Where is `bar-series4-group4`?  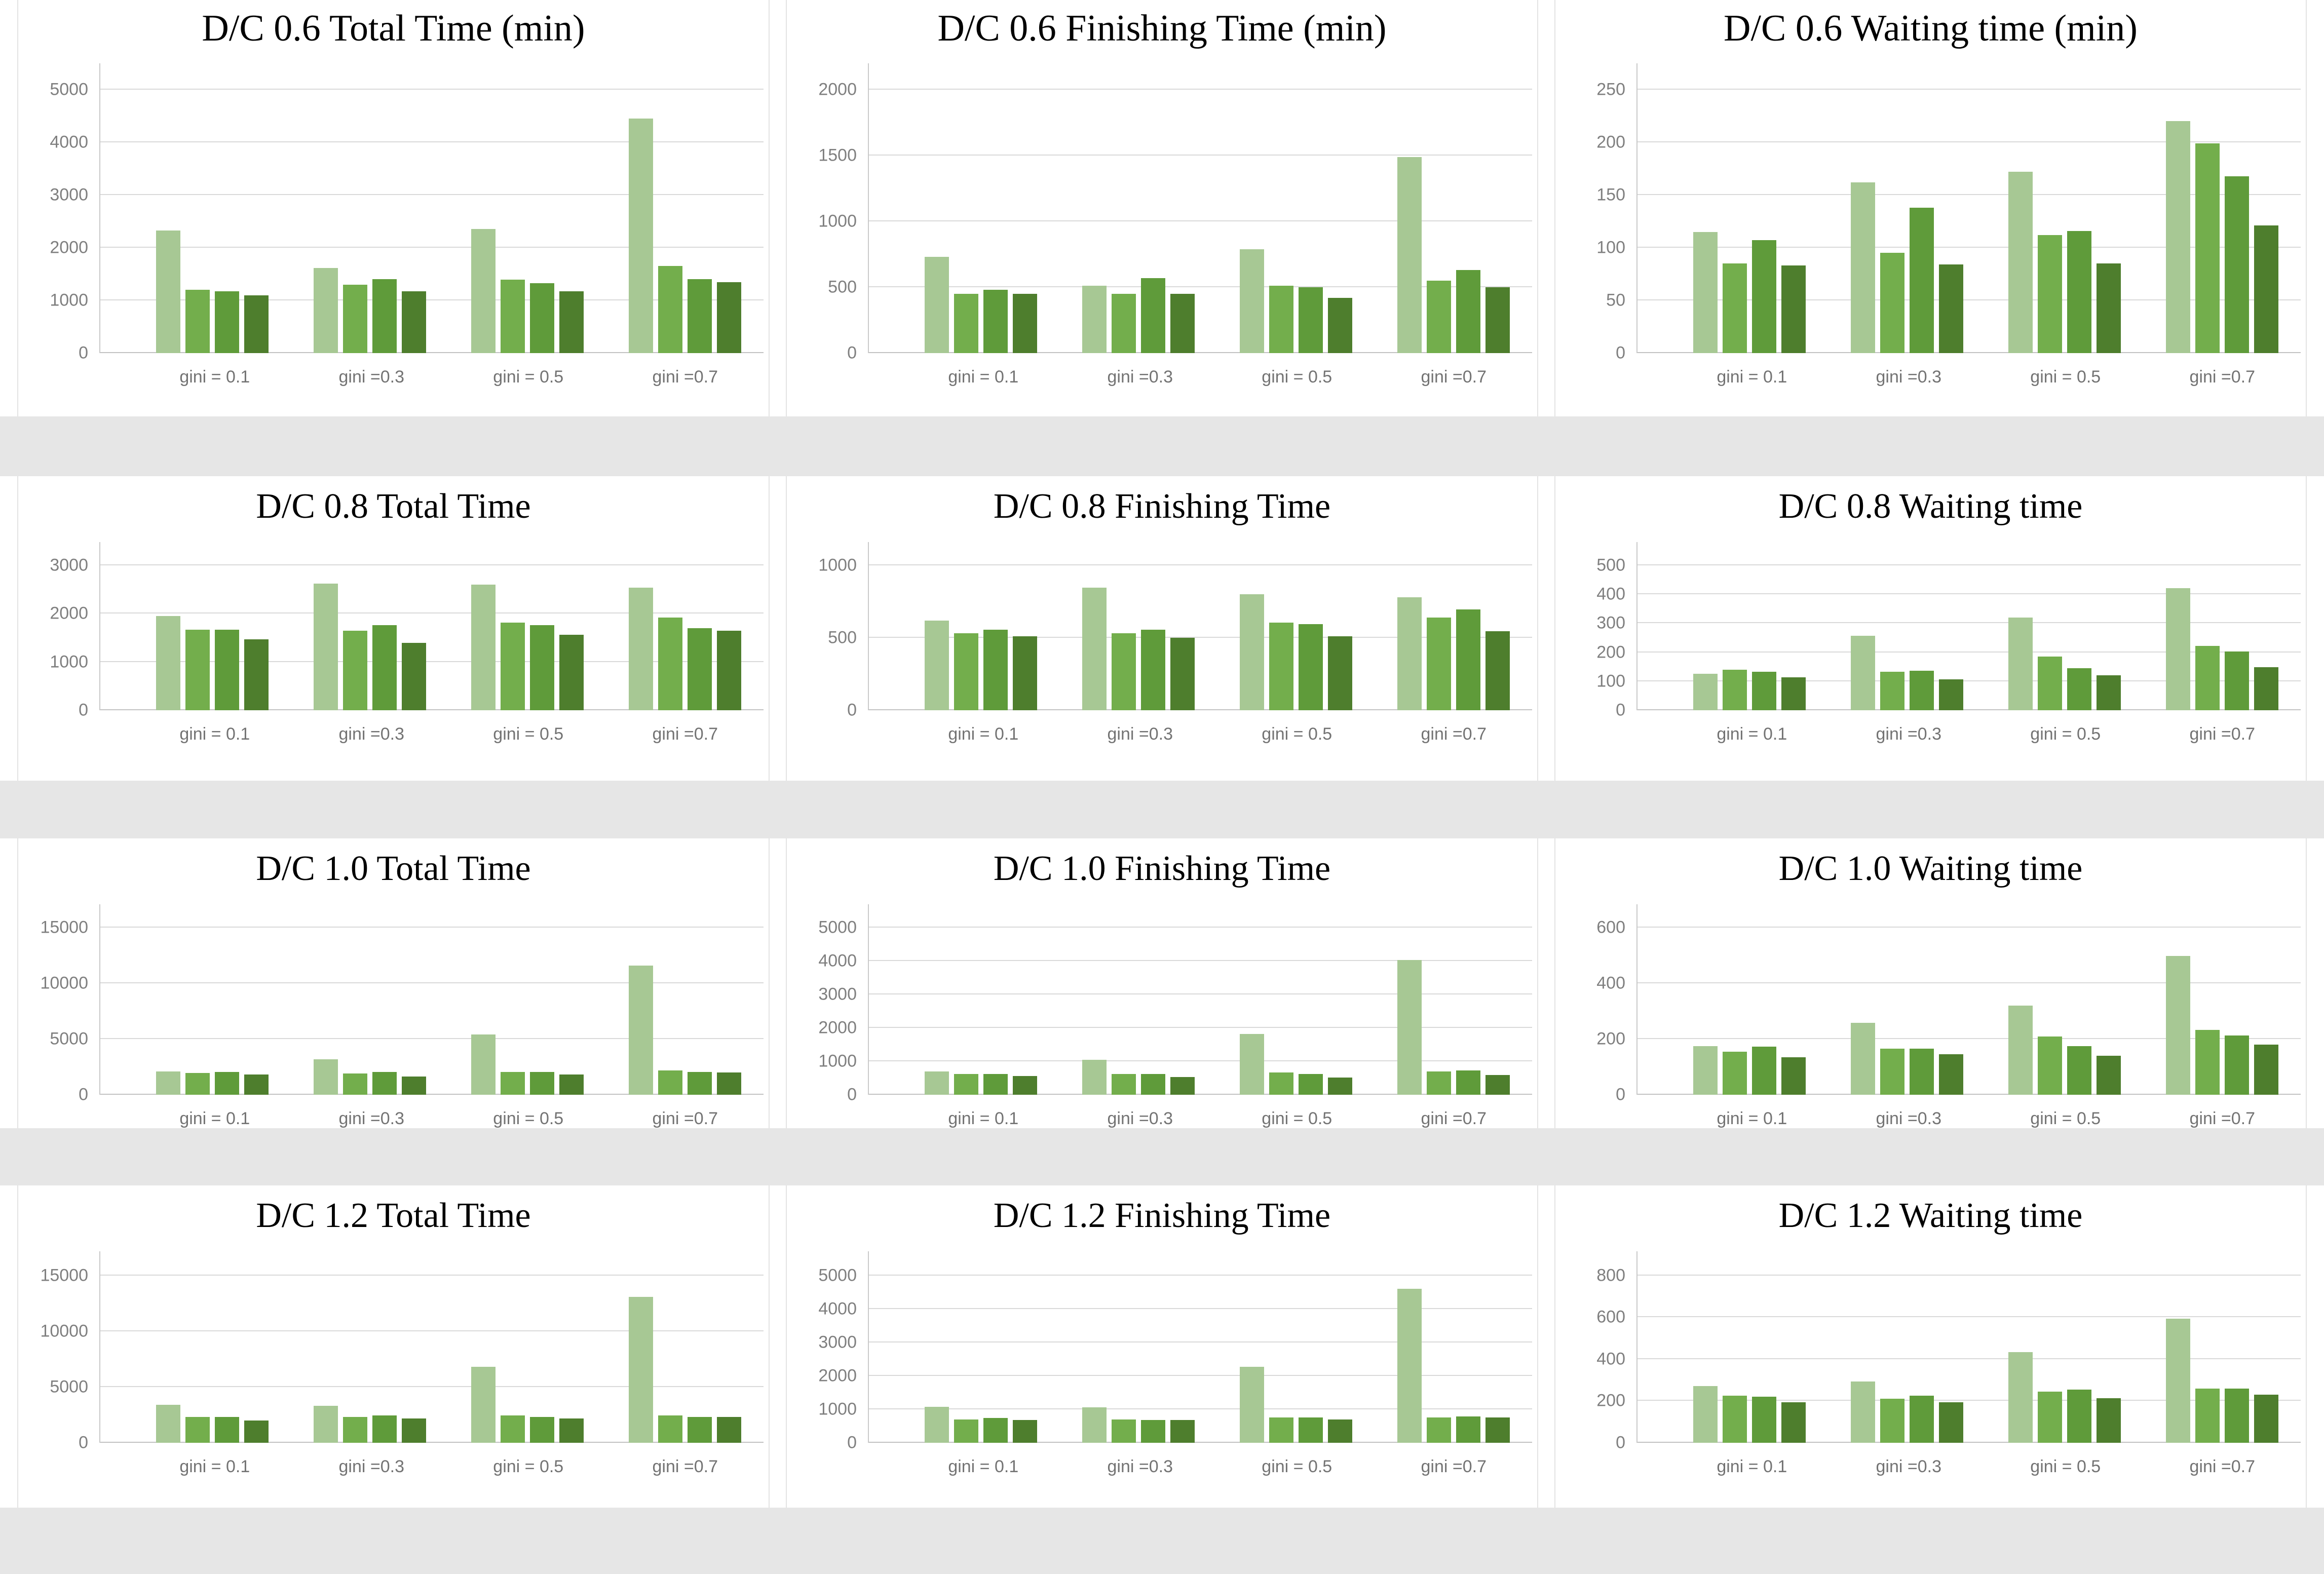
bar-series4-group4 is located at coordinates (2266, 688).